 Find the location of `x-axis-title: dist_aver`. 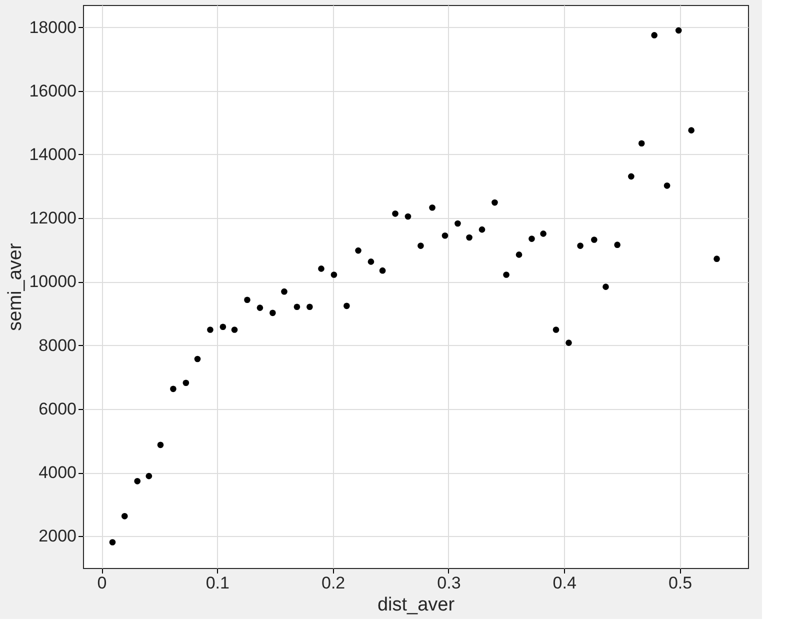

x-axis-title: dist_aver is located at coordinates (416, 605).